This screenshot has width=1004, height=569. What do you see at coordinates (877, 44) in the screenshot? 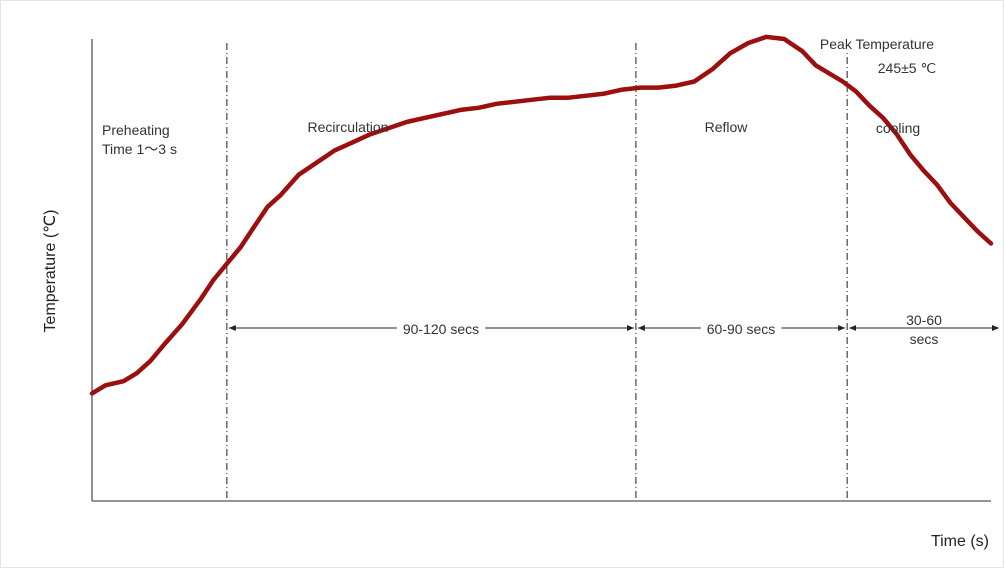
I see `peak-temperature-label: Peak Temperature` at bounding box center [877, 44].